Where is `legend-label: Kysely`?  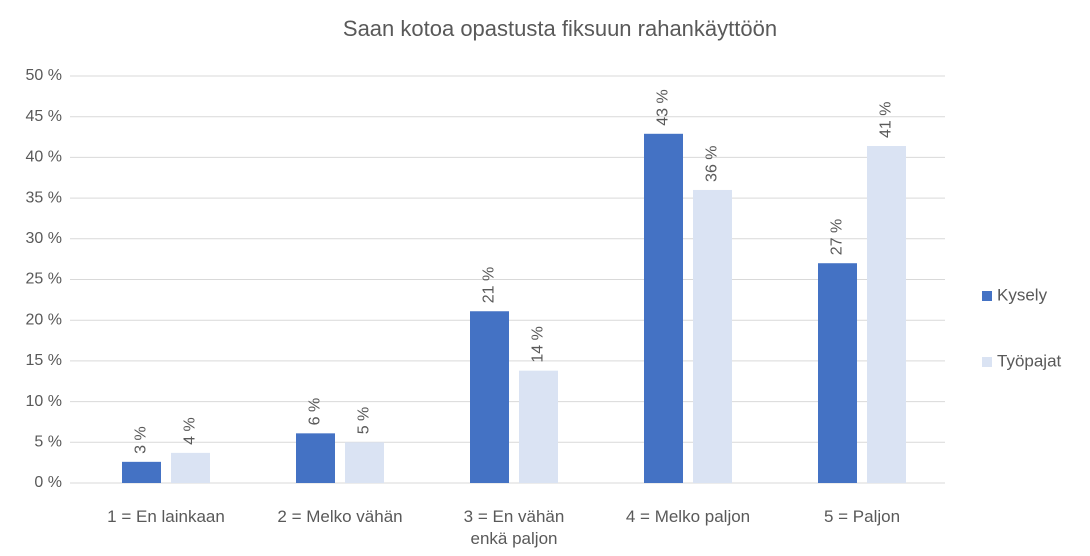
legend-label: Kysely is located at coordinates (1022, 294).